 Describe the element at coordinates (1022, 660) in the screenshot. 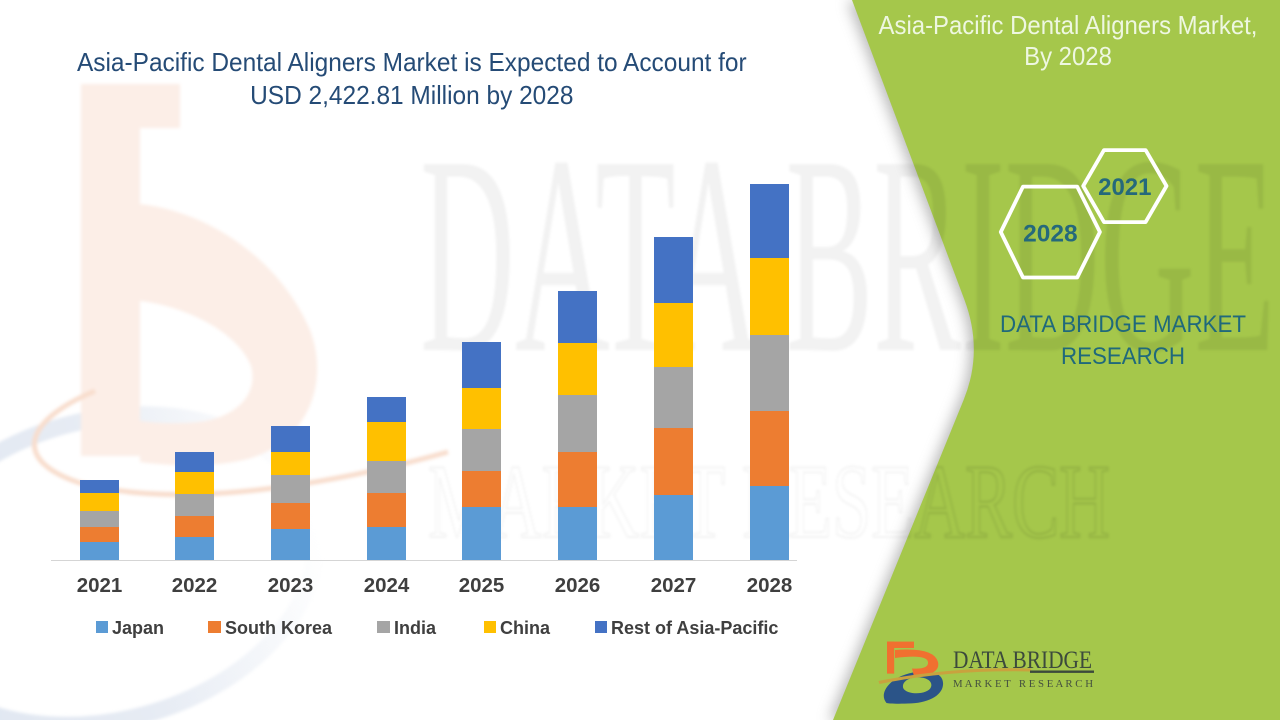

I see `svg-text: DATA BRIDGE` at that location.